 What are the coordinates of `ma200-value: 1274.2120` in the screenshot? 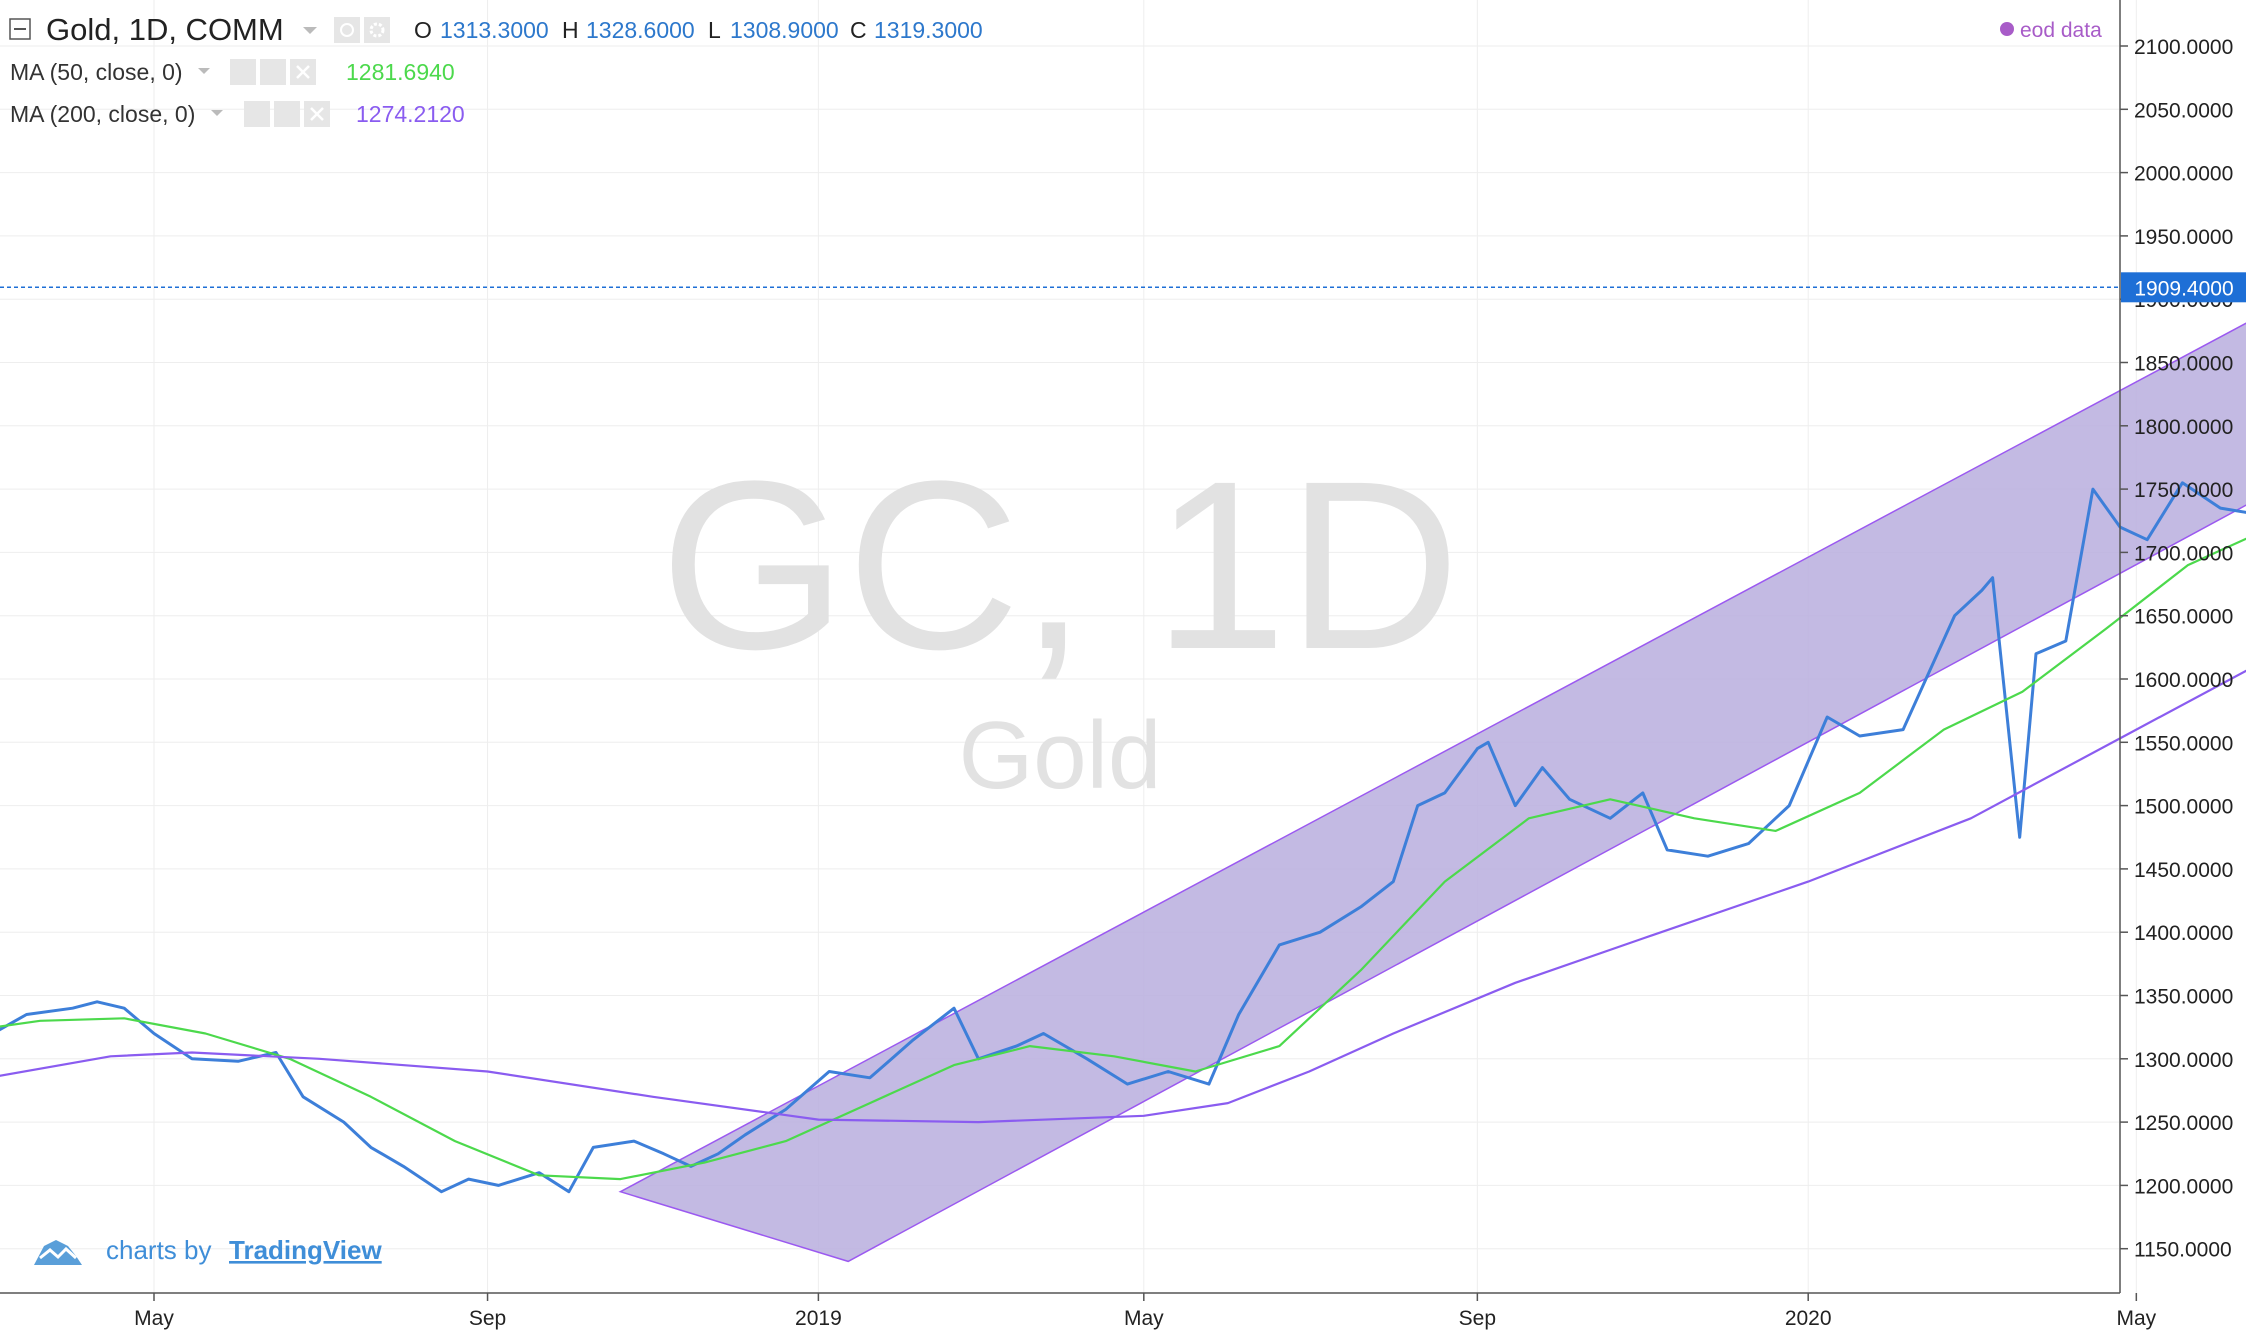 It's located at (410, 114).